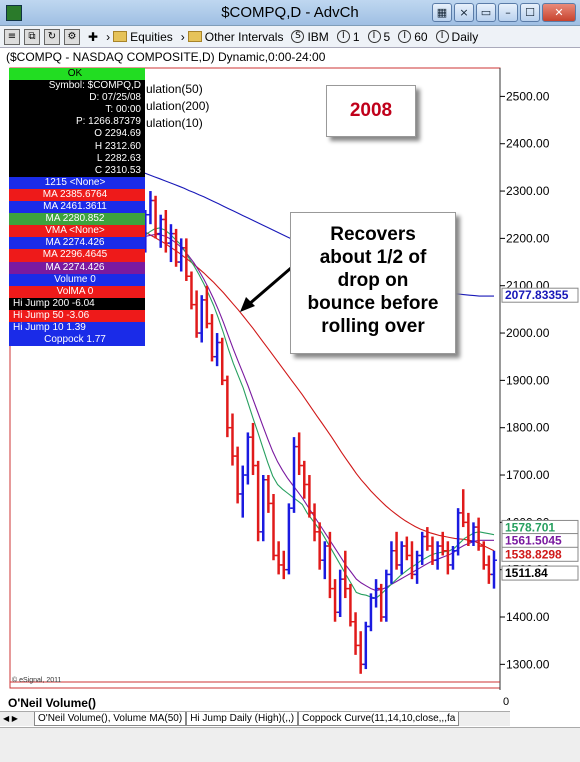 Image resolution: width=580 pixels, height=762 pixels. Describe the element at coordinates (528, 380) in the screenshot. I see `y-tick-label: 1900.00` at that location.